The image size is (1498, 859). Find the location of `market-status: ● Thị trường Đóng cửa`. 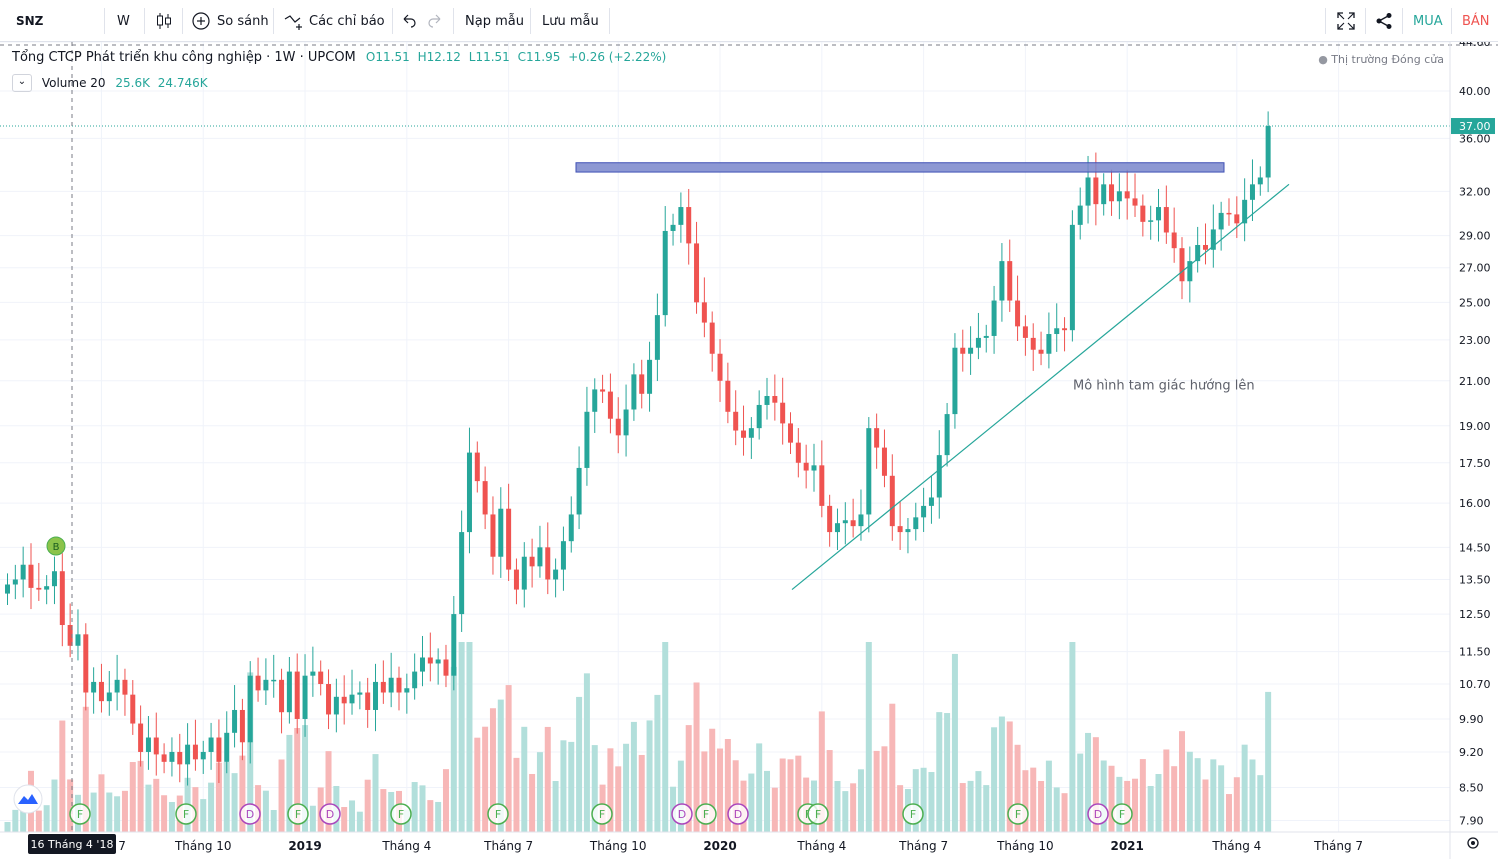

market-status: ● Thị trường Đóng cửa is located at coordinates (1381, 59).